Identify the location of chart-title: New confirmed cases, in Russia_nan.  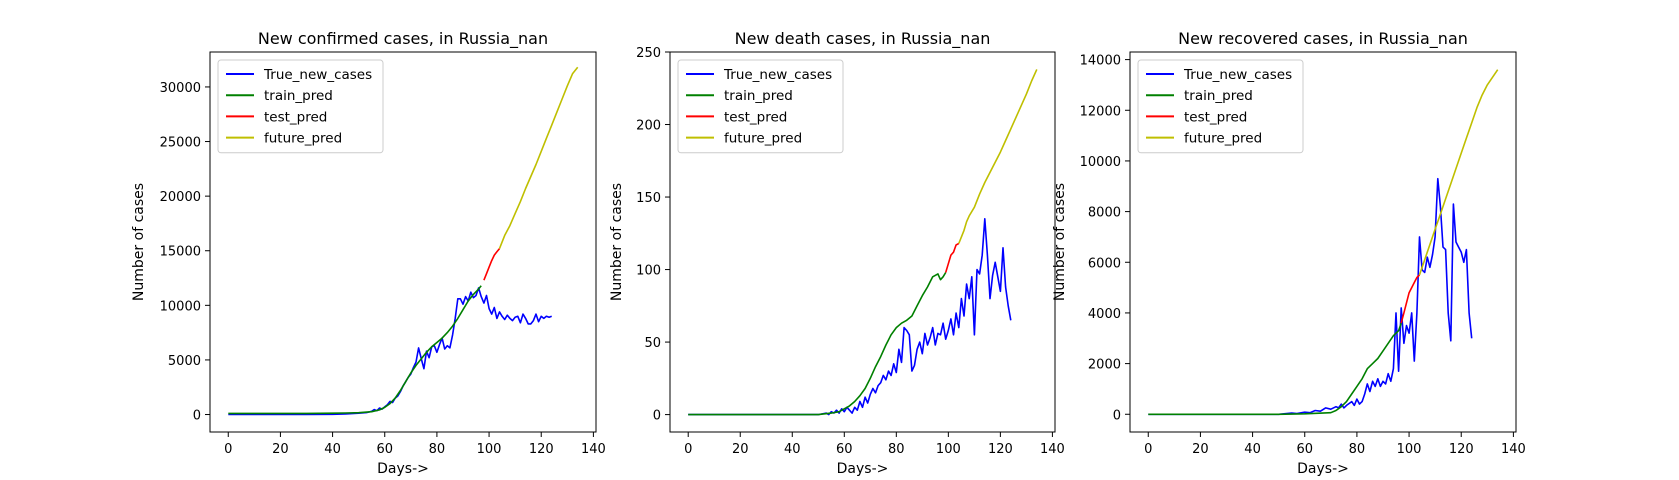
(403, 39).